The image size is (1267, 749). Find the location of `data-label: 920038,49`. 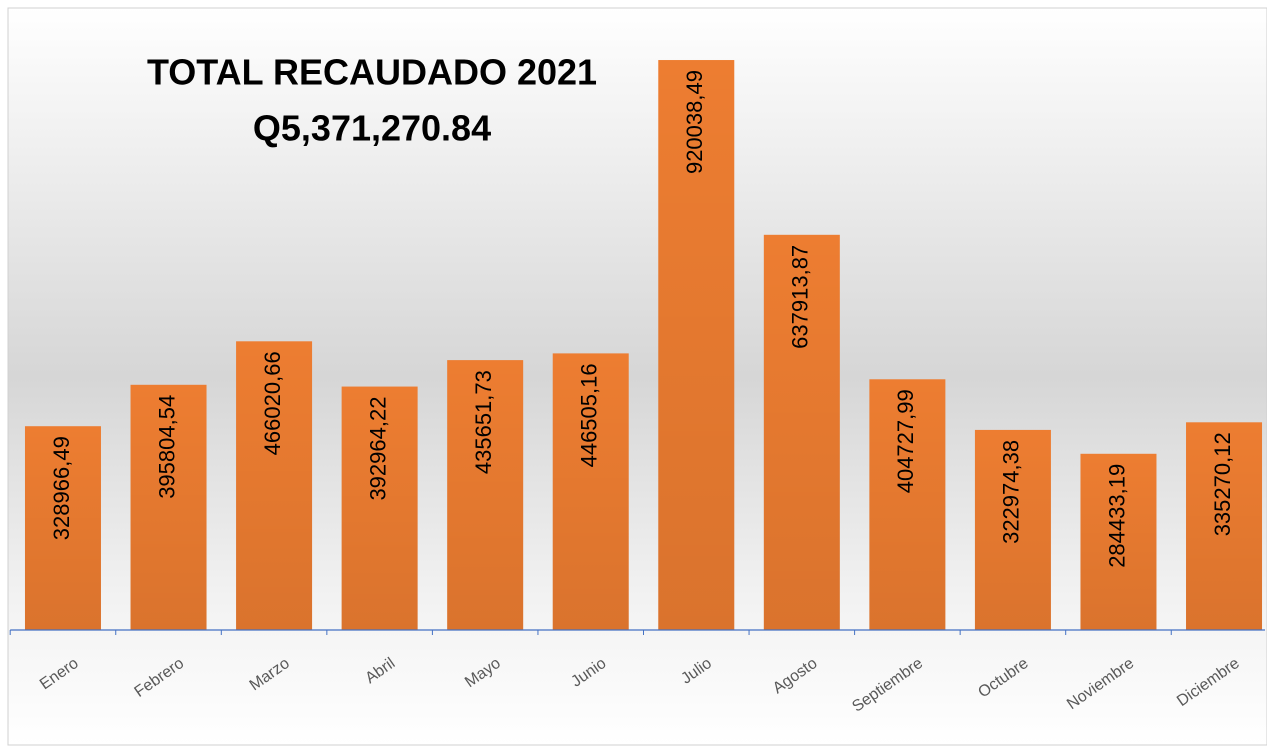

data-label: 920038,49 is located at coordinates (694, 122).